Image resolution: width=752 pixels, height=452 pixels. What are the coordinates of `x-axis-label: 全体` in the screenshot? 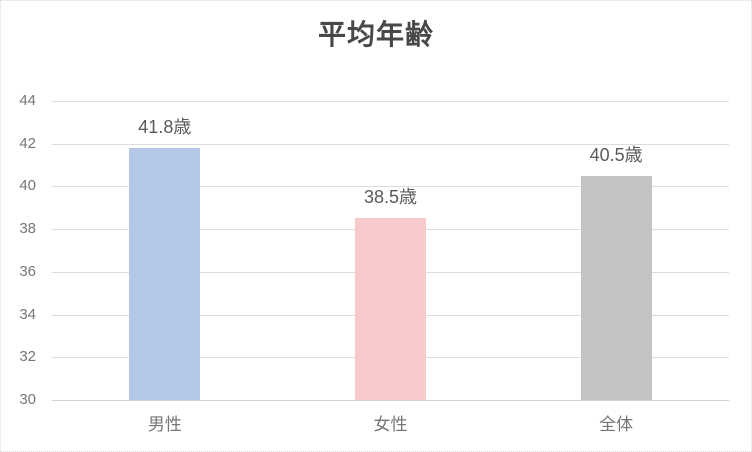 It's located at (616, 424).